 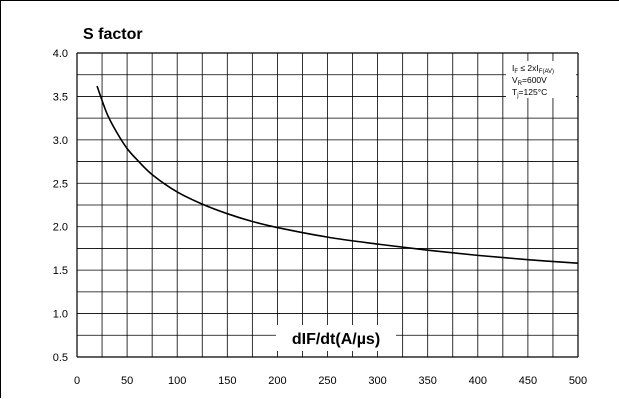 I want to click on chart-title: S factor, so click(x=113, y=34).